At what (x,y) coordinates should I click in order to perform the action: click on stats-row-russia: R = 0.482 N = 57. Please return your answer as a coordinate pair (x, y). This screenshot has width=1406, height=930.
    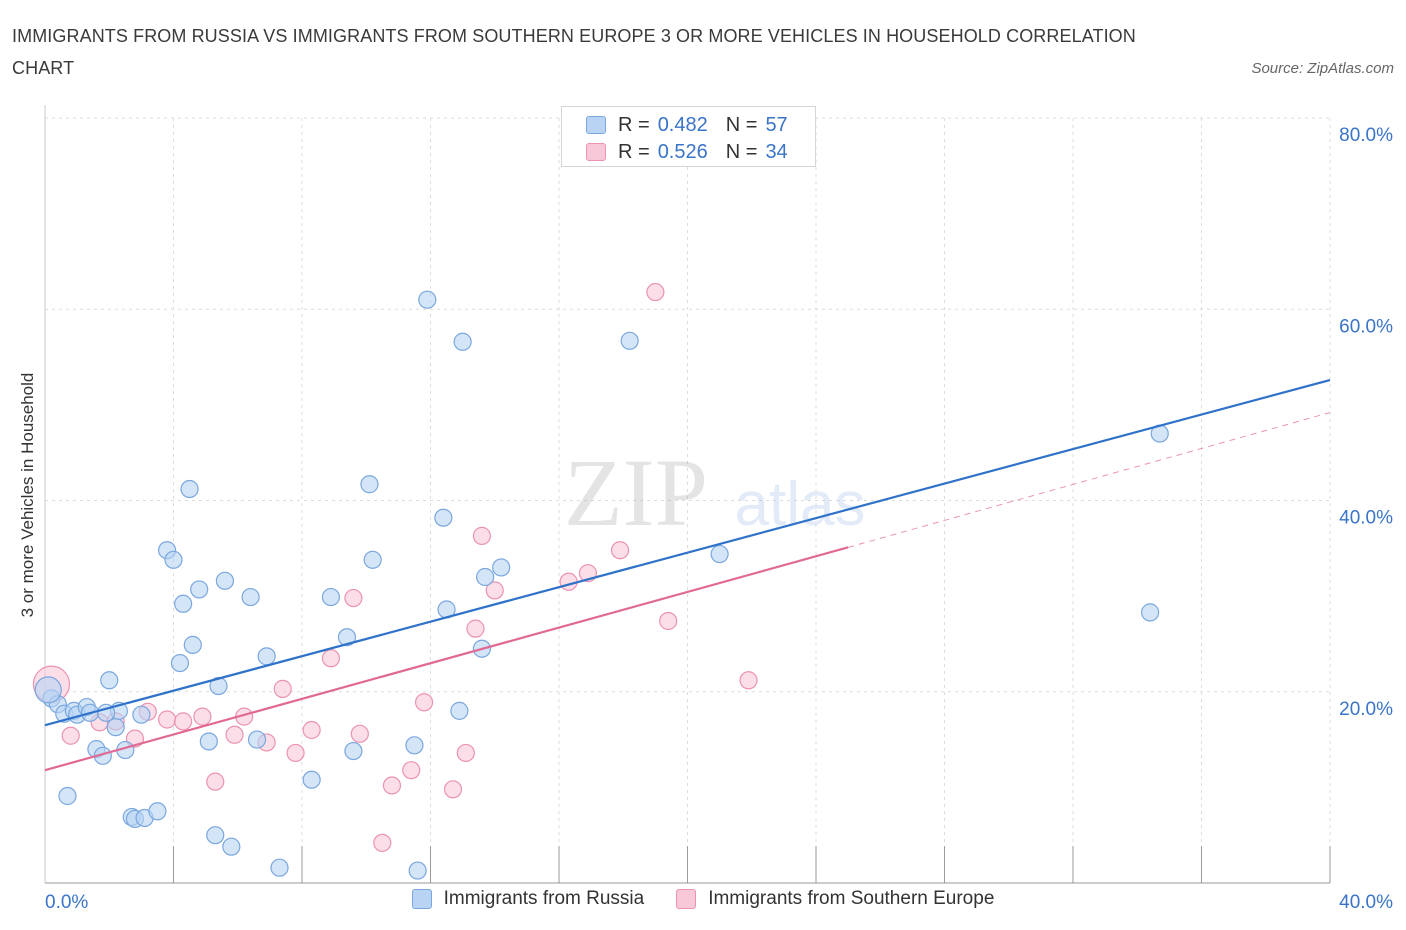
    Looking at the image, I should click on (687, 125).